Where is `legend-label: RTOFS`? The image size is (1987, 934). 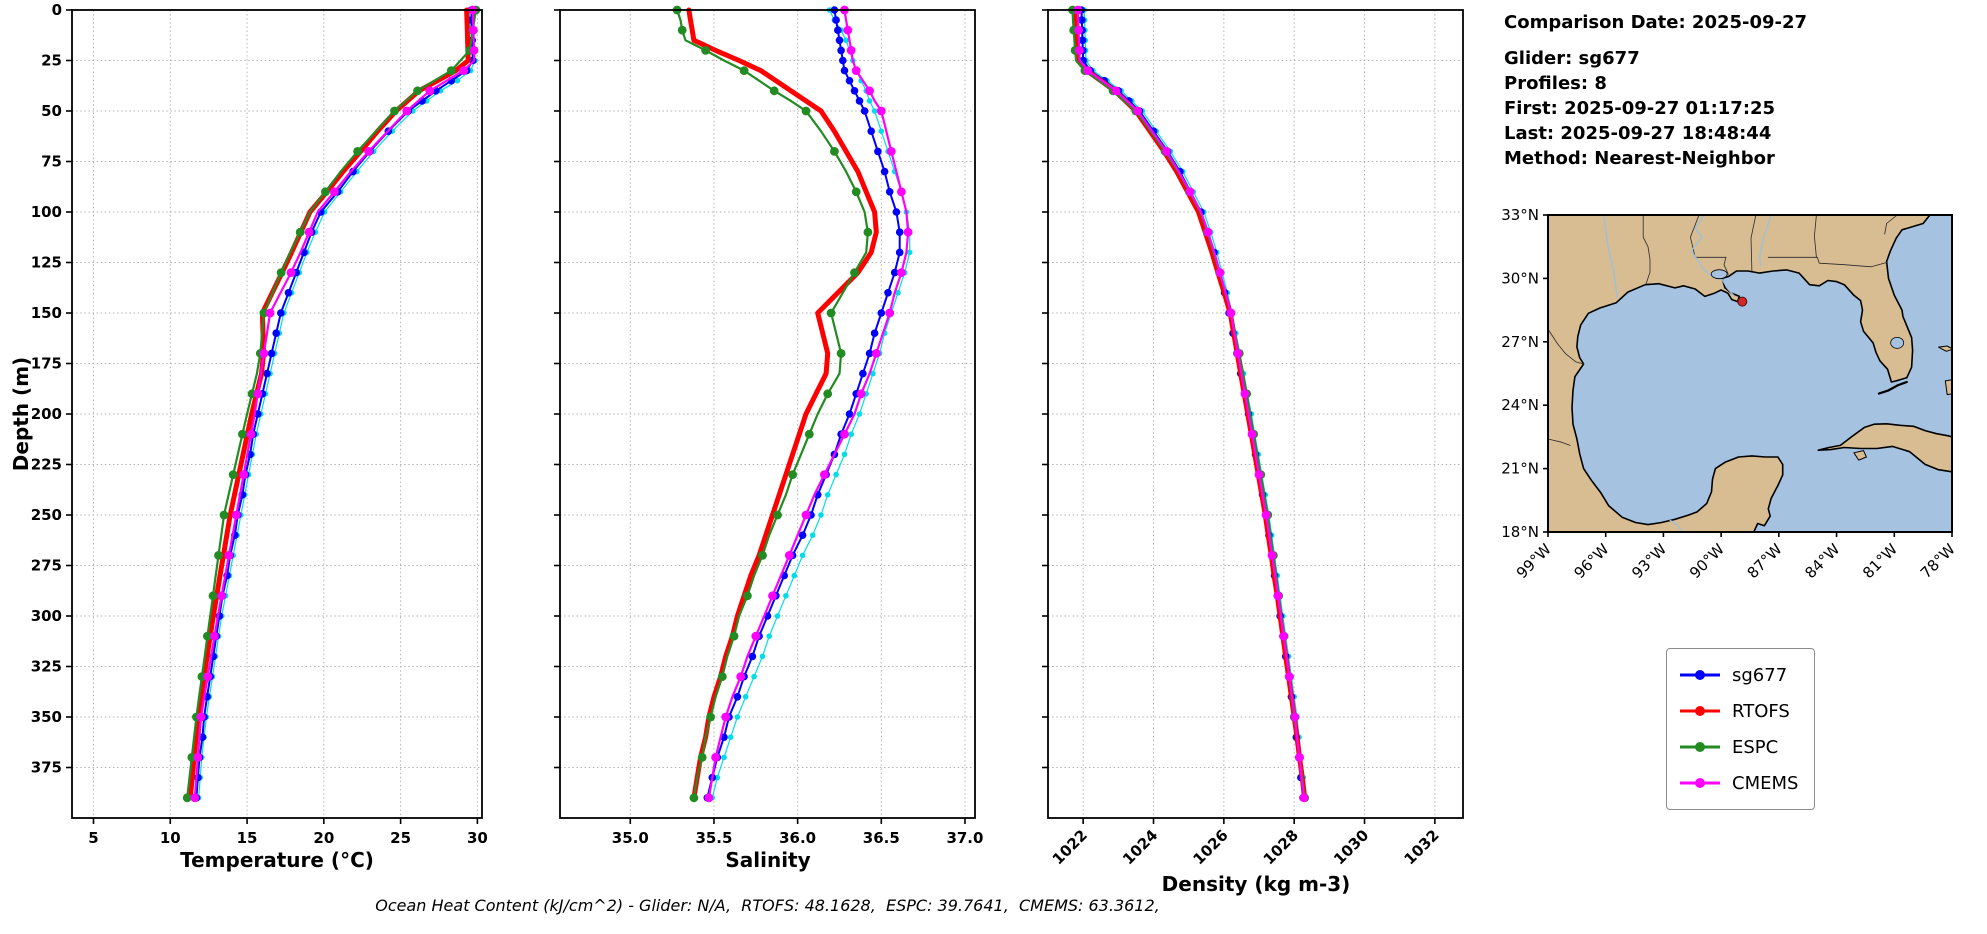 legend-label: RTOFS is located at coordinates (1761, 711).